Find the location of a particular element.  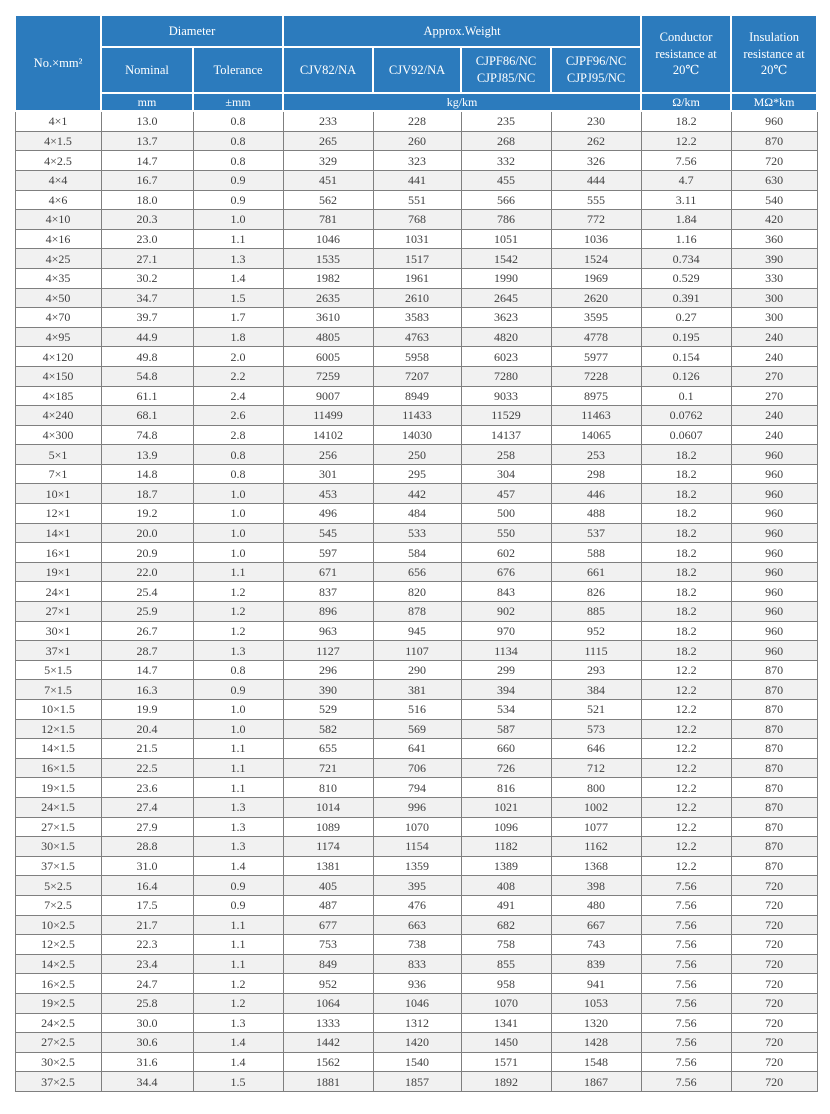

cell-weight-cjpf86: 676 is located at coordinates (506, 572).